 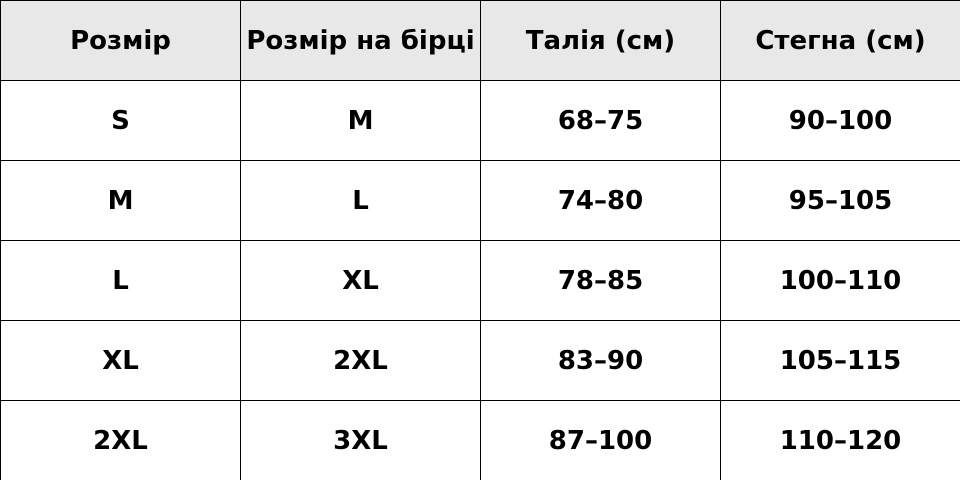 What do you see at coordinates (600, 280) in the screenshot?
I see `table-cell: 78–85` at bounding box center [600, 280].